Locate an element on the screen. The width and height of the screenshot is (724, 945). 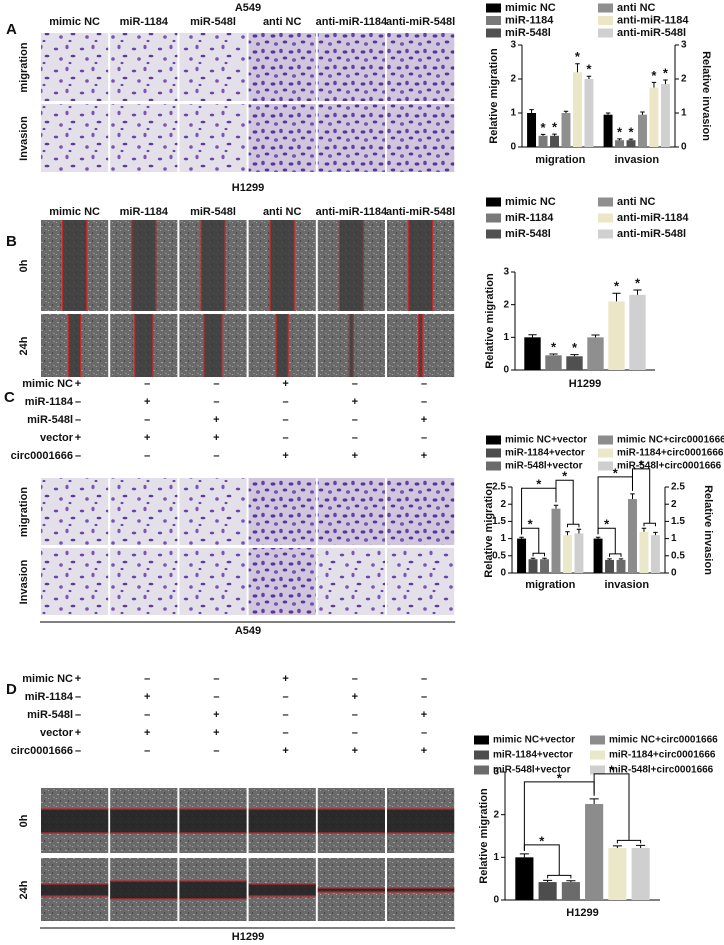
group-bracket is located at coordinates (559, 876).